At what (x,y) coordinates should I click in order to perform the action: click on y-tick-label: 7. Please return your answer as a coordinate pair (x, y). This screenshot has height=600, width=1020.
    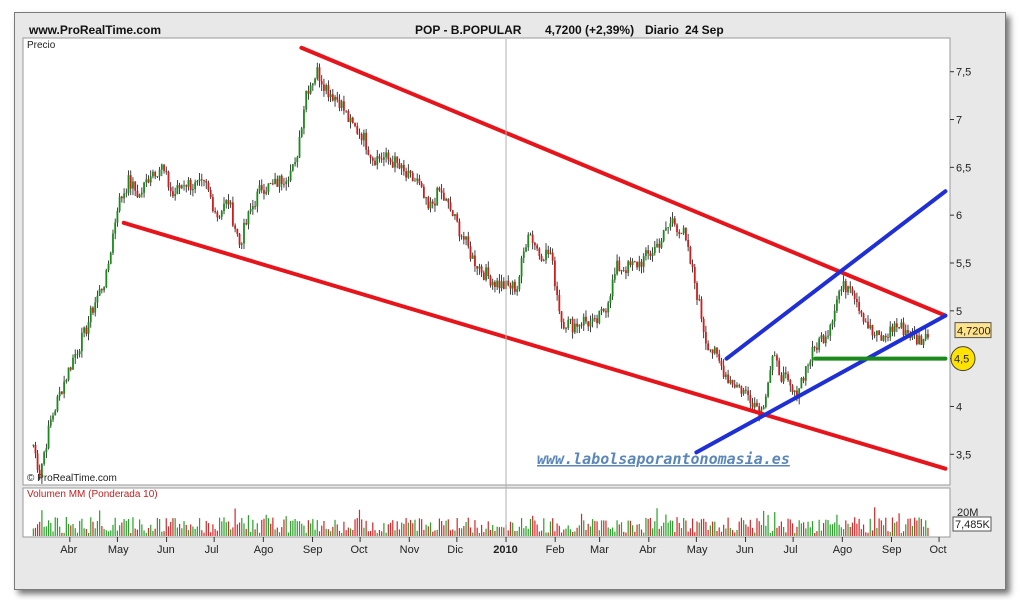
    Looking at the image, I should click on (959, 121).